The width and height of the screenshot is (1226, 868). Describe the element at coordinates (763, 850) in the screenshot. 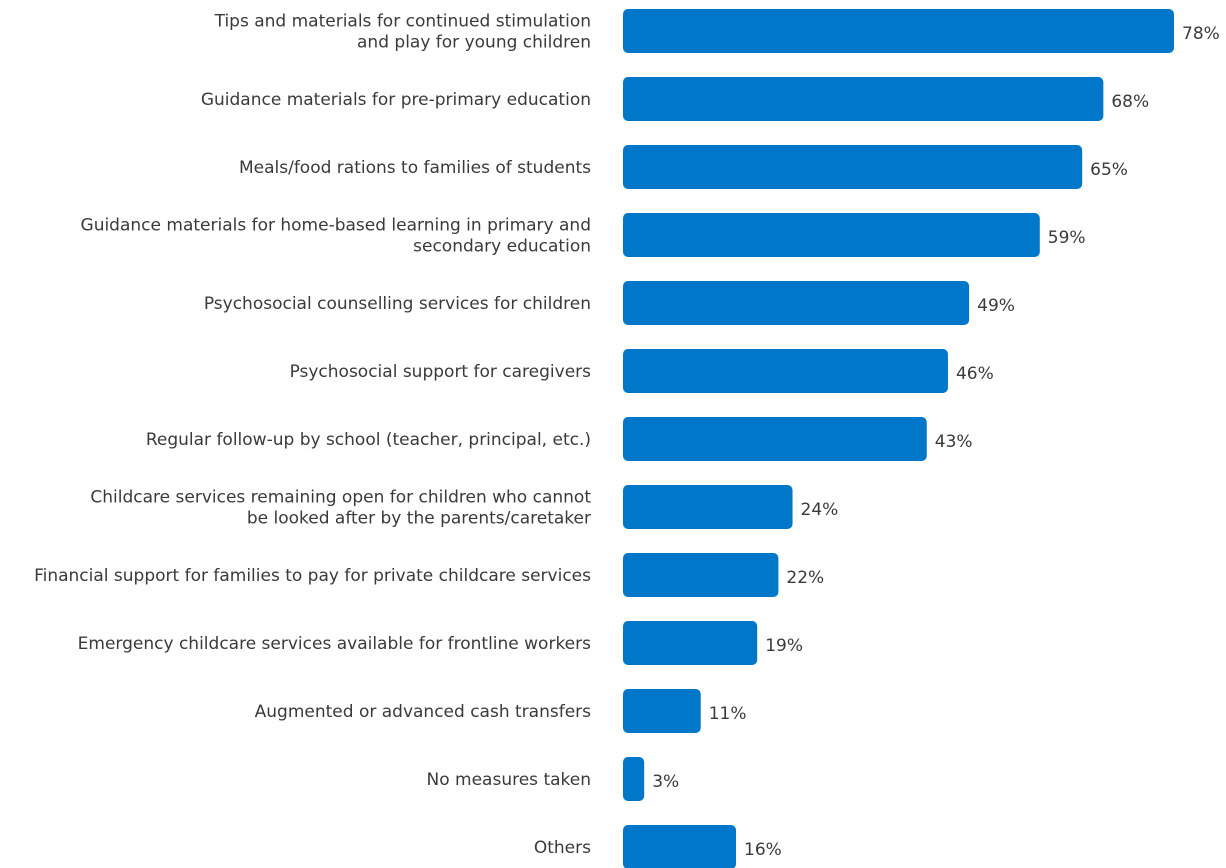

I see `value-label: 16%` at that location.